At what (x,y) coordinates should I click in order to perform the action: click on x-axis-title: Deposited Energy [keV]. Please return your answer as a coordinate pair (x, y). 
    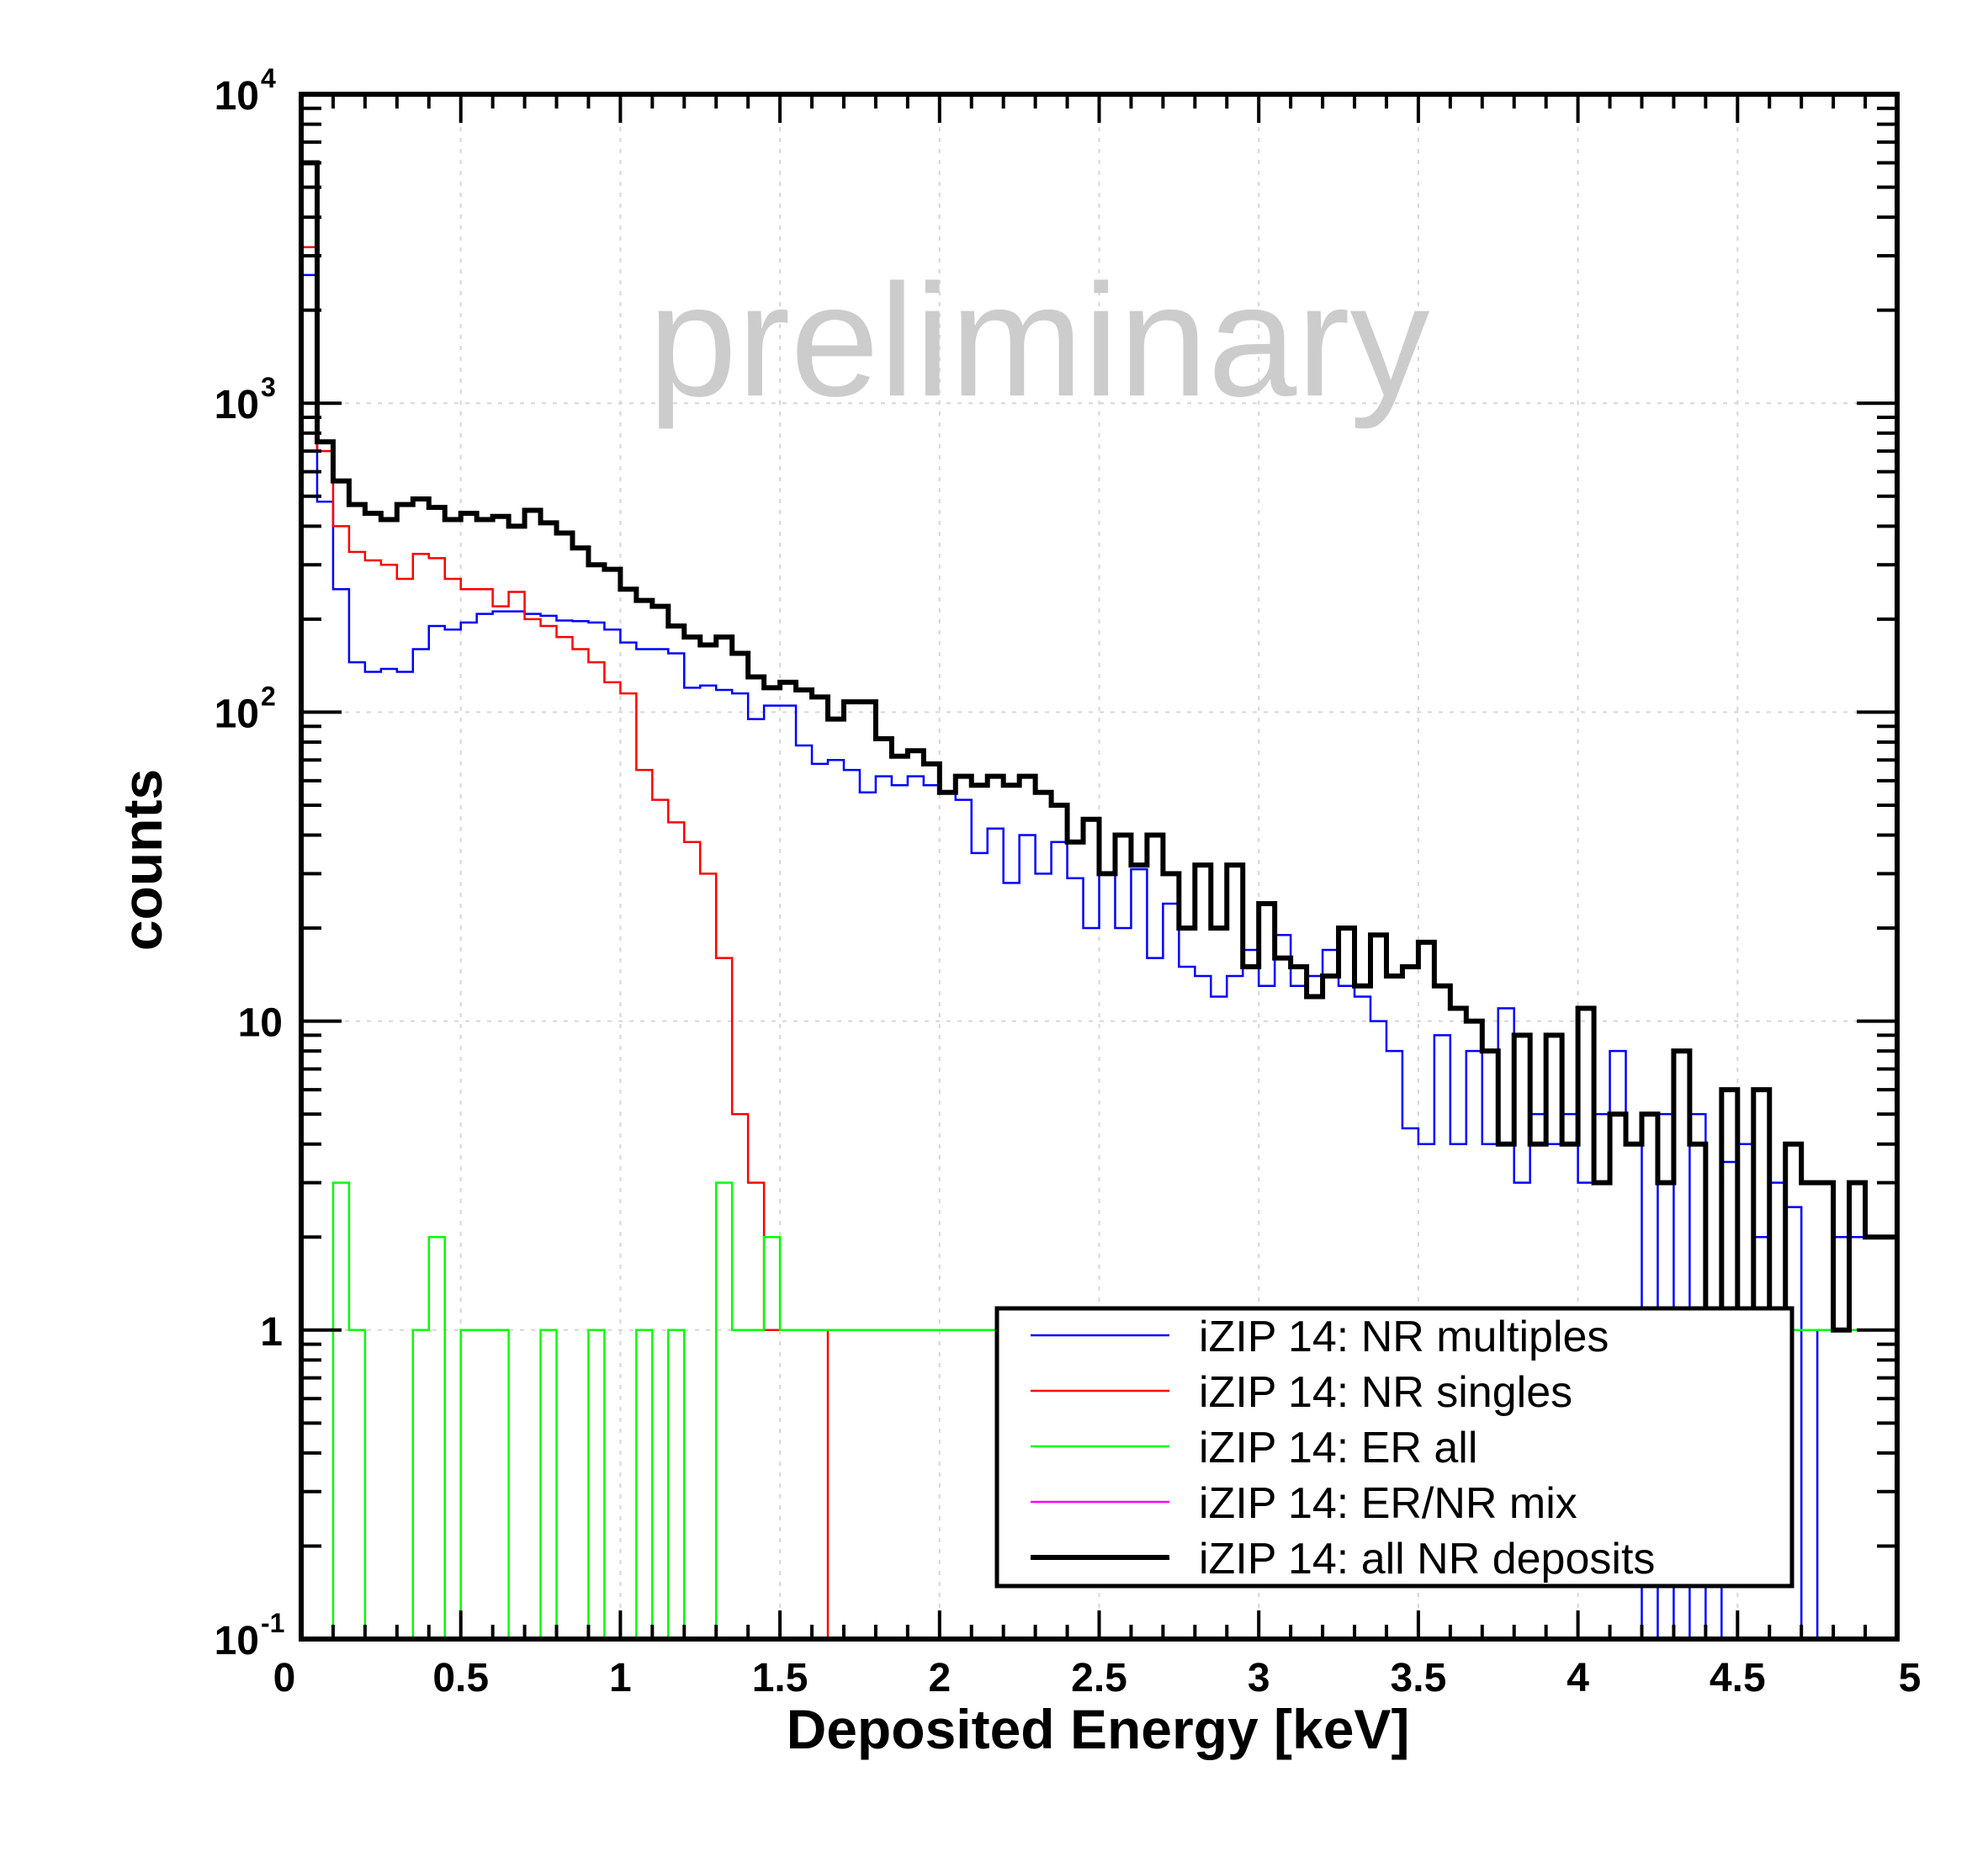
    Looking at the image, I should click on (1099, 1729).